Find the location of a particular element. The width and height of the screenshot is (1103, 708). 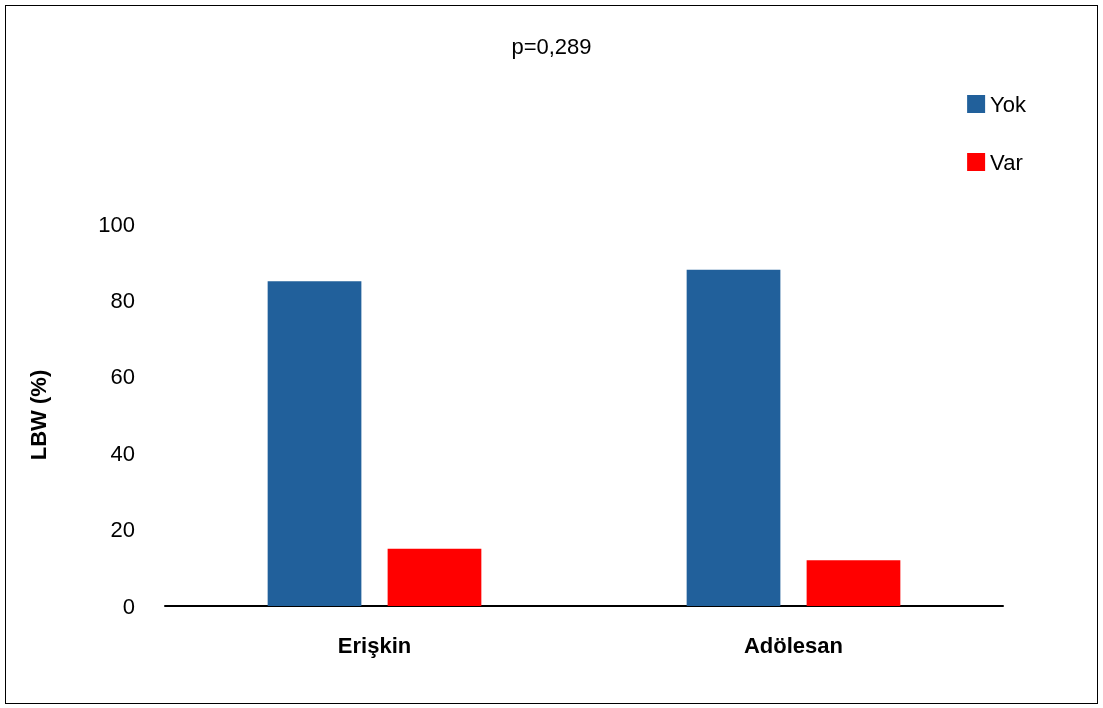

y-tick-label: 100 is located at coordinates (116, 224).